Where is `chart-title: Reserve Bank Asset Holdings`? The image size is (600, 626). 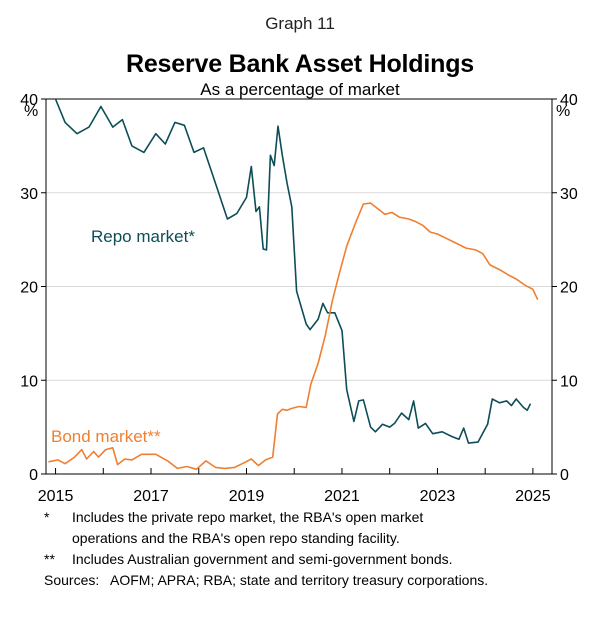 chart-title: Reserve Bank Asset Holdings is located at coordinates (300, 64).